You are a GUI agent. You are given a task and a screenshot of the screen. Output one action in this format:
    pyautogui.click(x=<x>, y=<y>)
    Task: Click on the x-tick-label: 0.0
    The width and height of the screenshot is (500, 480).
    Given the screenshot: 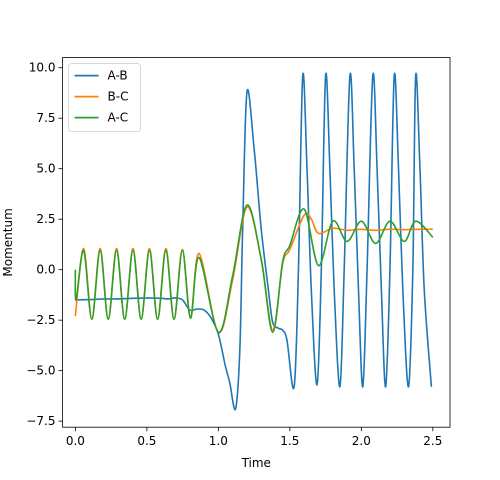 What is the action you would take?
    pyautogui.click(x=75, y=441)
    